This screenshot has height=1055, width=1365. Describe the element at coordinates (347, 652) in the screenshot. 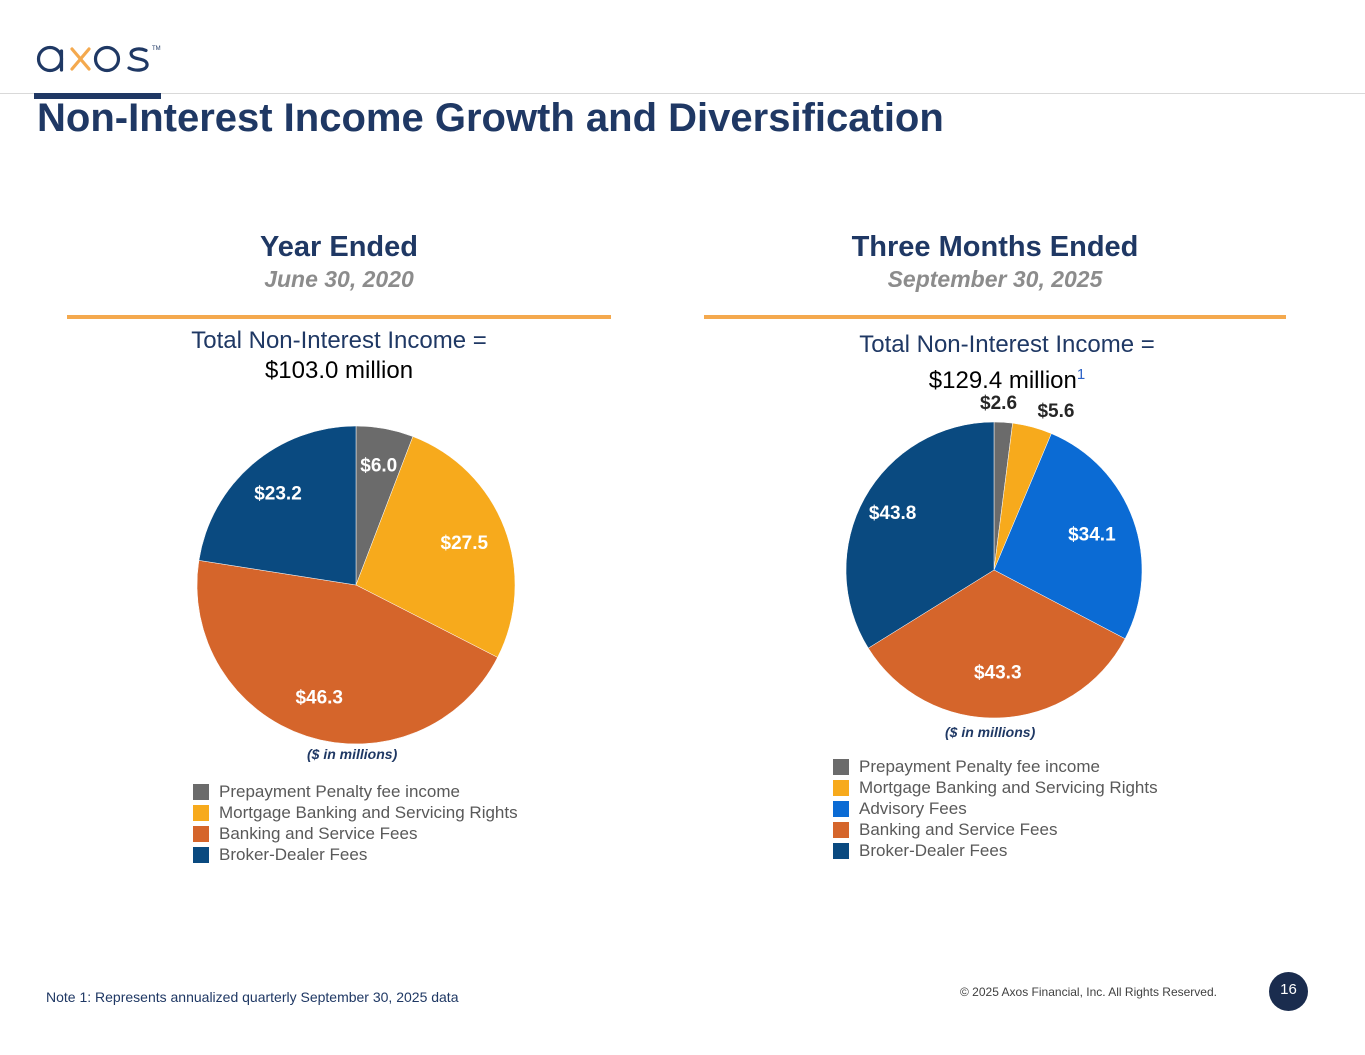

I see `left-slice-banking-and-service-fees` at that location.